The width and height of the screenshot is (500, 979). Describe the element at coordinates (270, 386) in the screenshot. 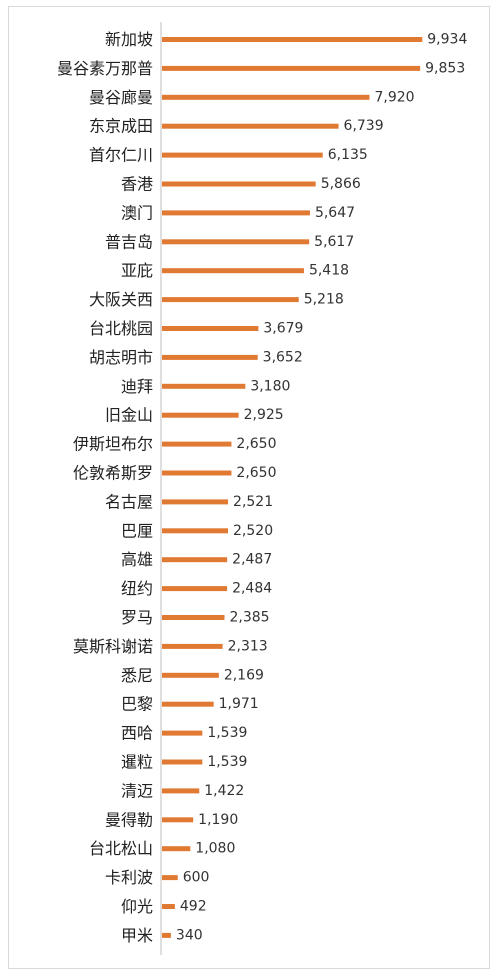

I see `value-label: 3,180` at that location.